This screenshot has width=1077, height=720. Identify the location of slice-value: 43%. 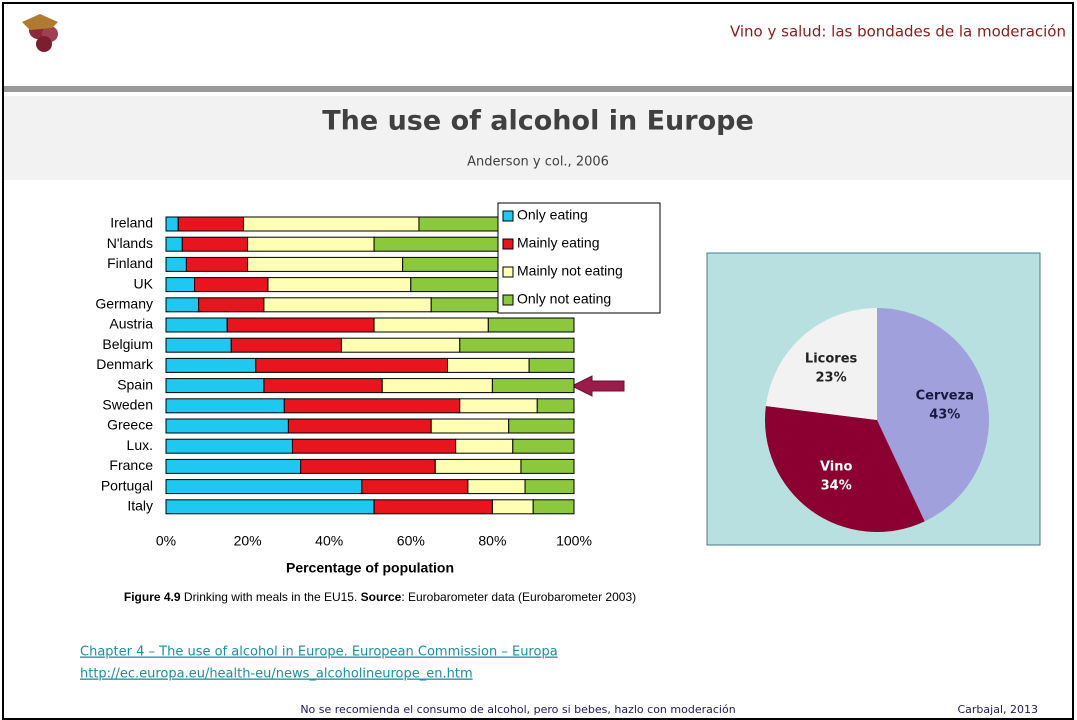
(944, 414).